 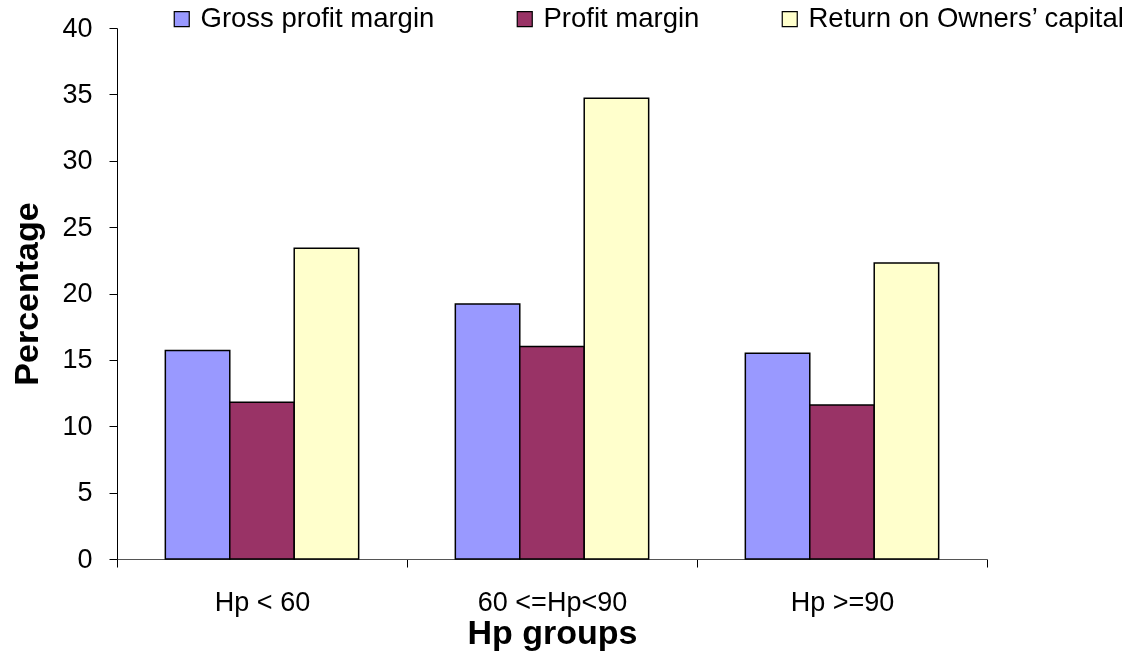 What do you see at coordinates (77, 293) in the screenshot?
I see `y-tick-label: 20` at bounding box center [77, 293].